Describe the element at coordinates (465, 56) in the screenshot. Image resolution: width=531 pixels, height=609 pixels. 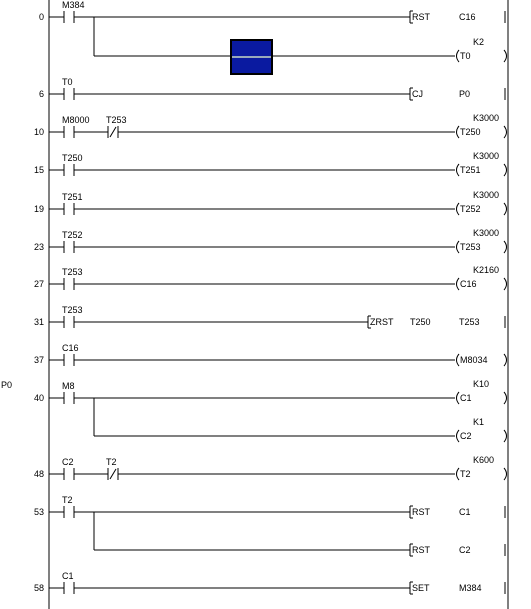
I see `coil-name: T0` at that location.